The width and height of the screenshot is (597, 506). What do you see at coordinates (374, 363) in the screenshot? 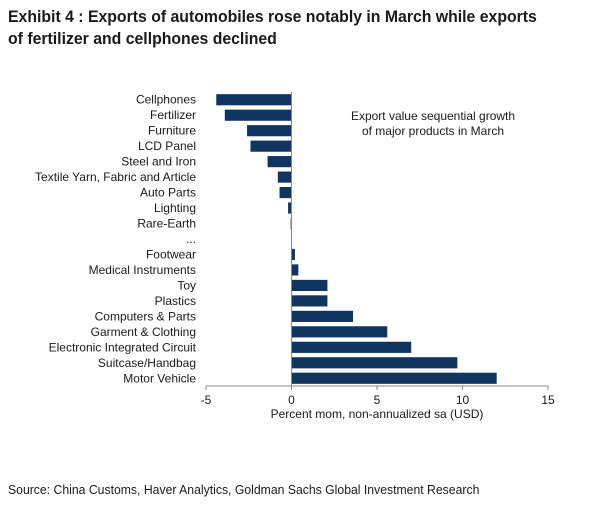
I see `bar-suitcase-handbag` at bounding box center [374, 363].